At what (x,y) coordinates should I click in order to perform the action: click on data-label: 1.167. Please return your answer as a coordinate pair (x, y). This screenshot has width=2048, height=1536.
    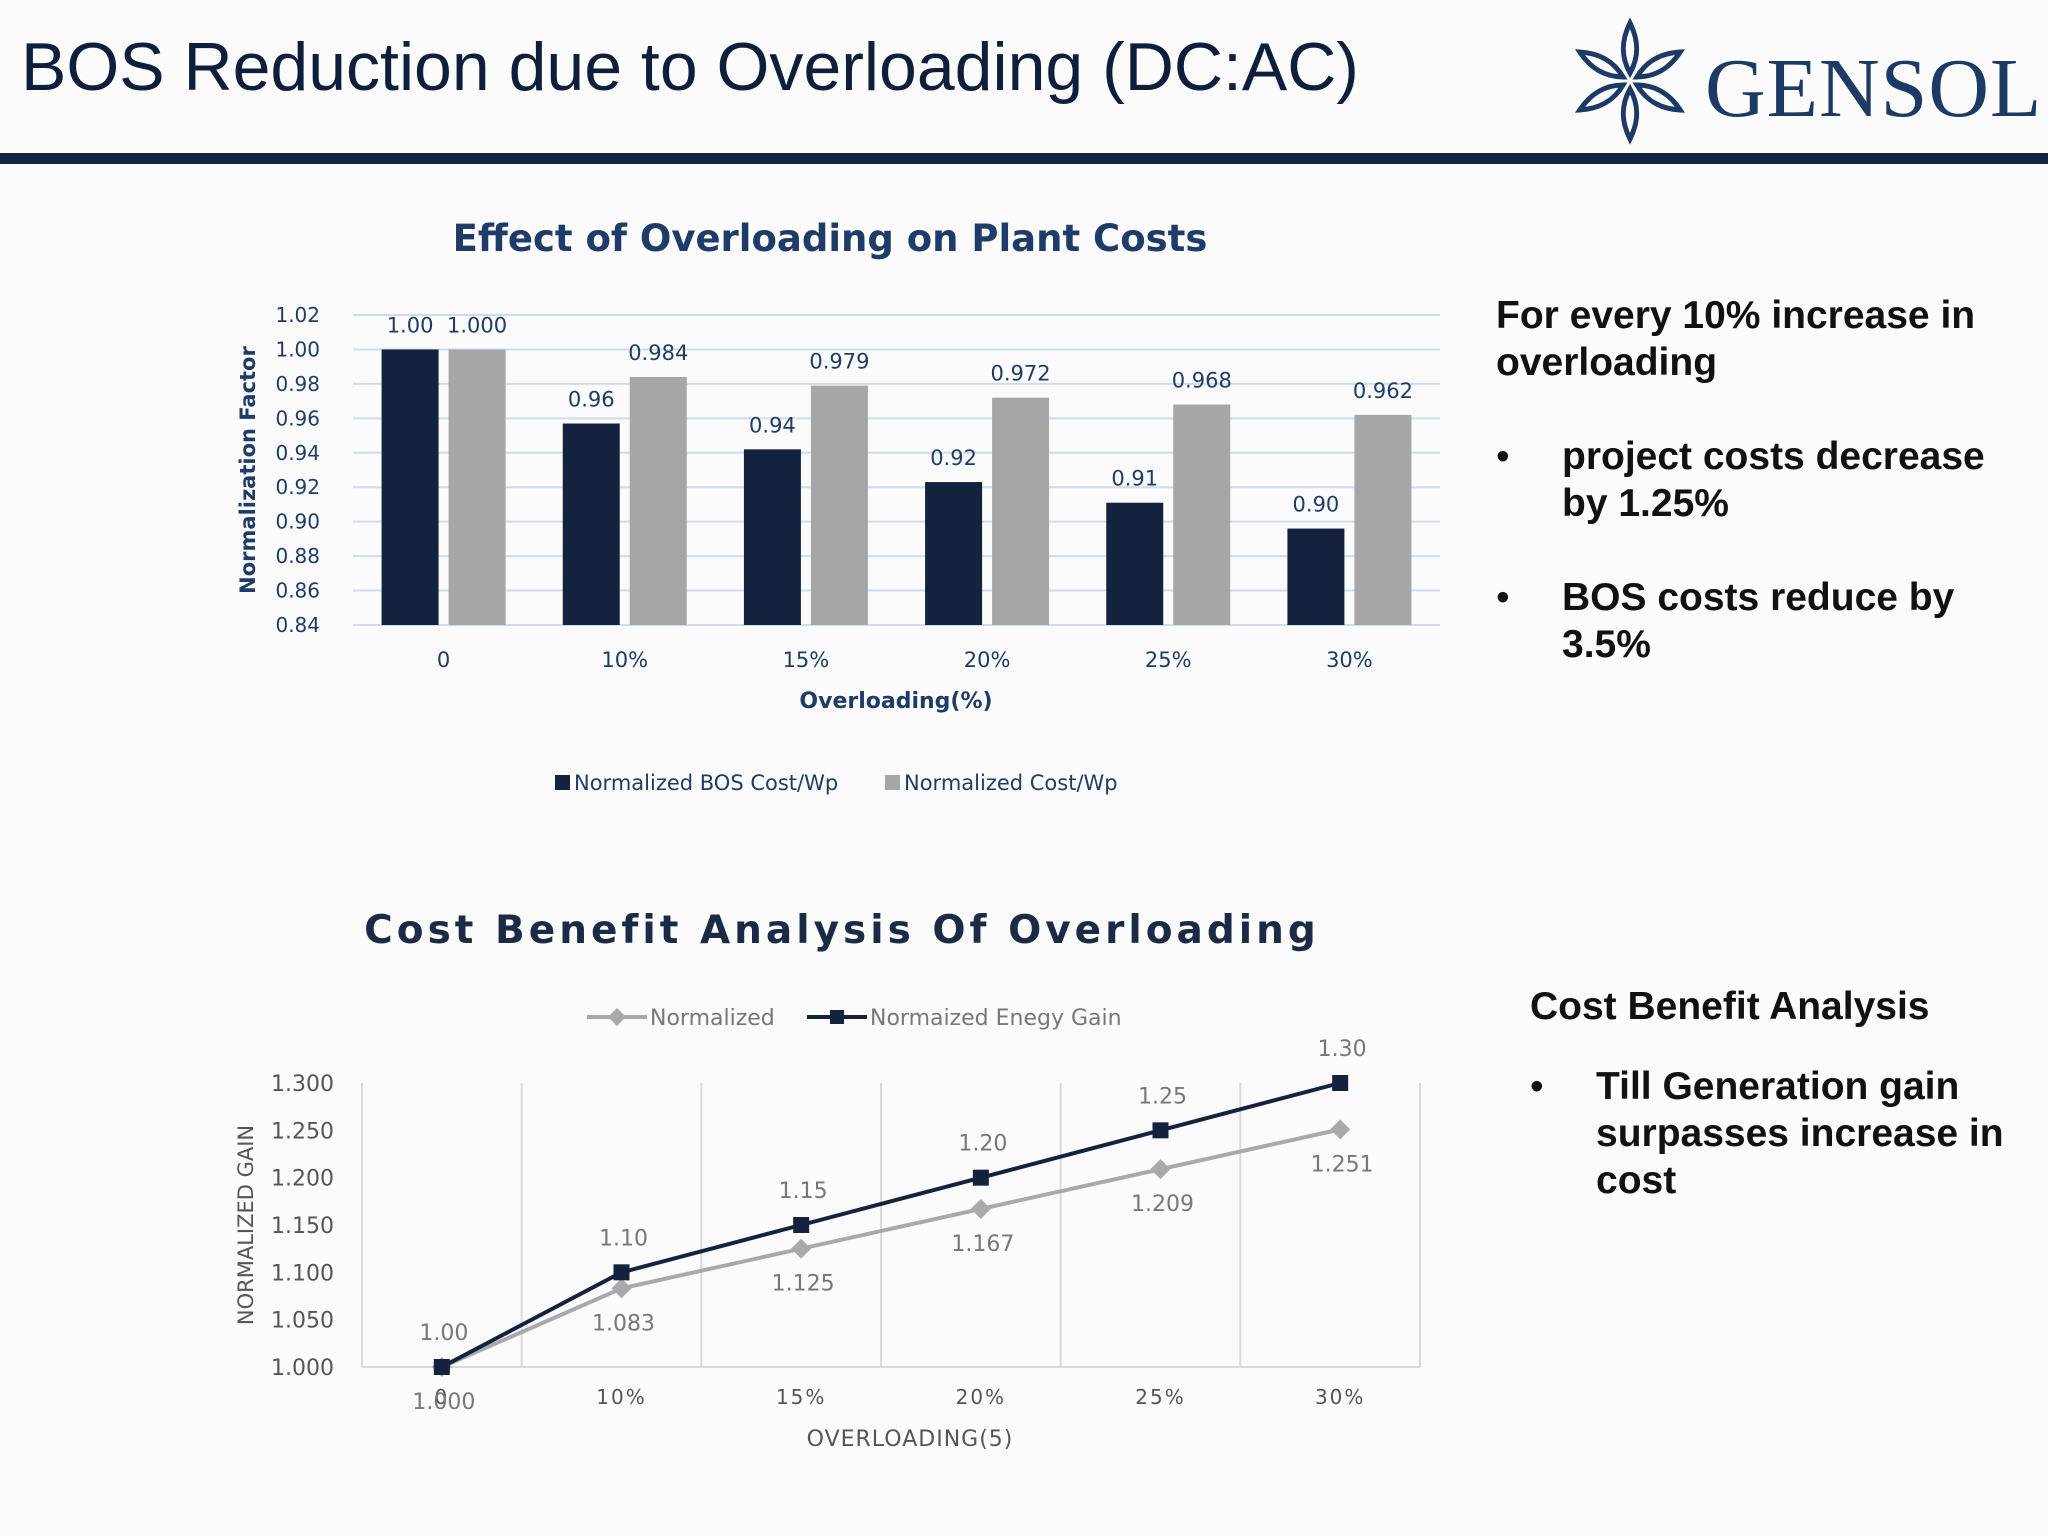
    Looking at the image, I should click on (982, 1244).